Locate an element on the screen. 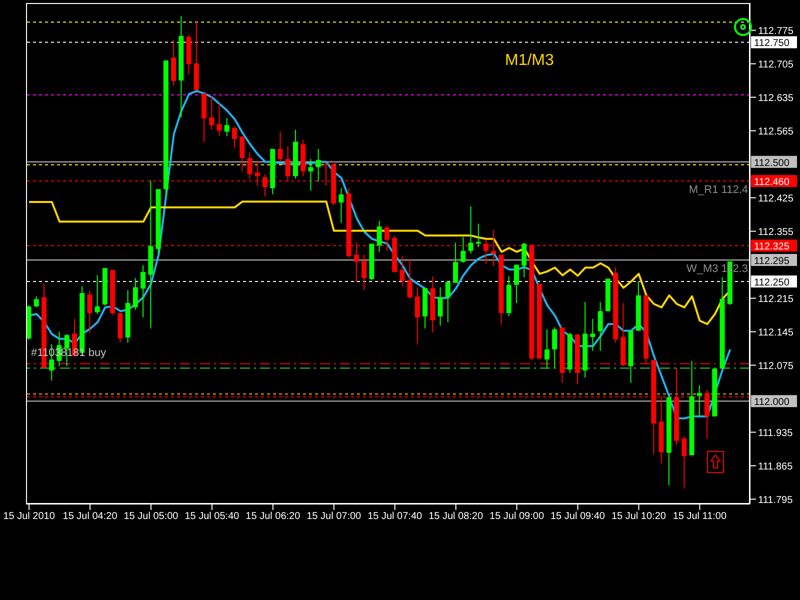 This screenshot has height=600, width=800. ref-line-label: 112.250 is located at coordinates (772, 282).